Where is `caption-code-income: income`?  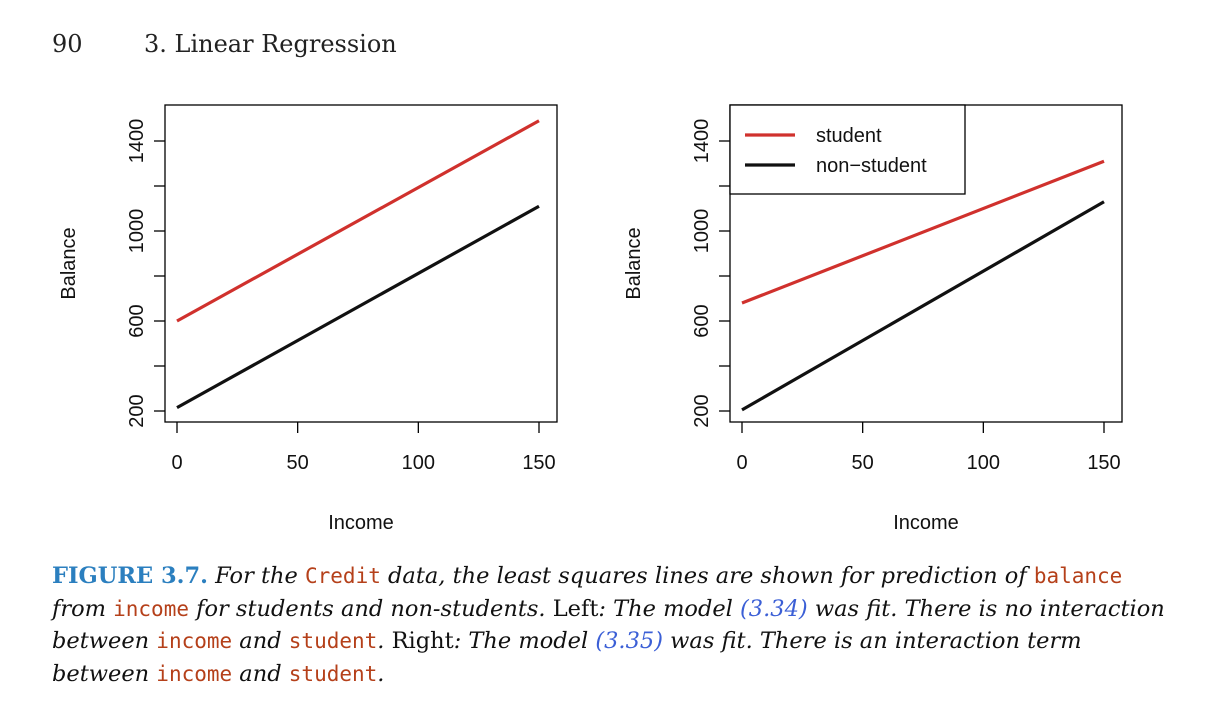 caption-code-income: income is located at coordinates (151, 608).